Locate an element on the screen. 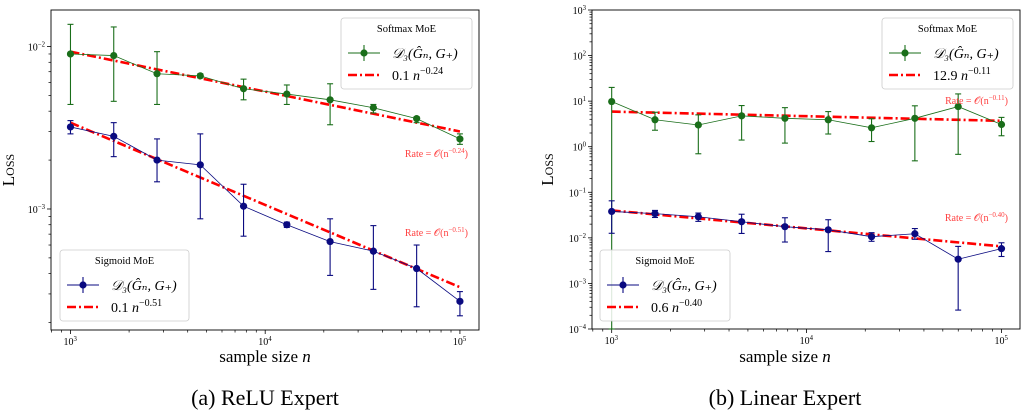 The width and height of the screenshot is (1026, 417). legend-label-fit: 0.1 n−0.24 is located at coordinates (417, 75).